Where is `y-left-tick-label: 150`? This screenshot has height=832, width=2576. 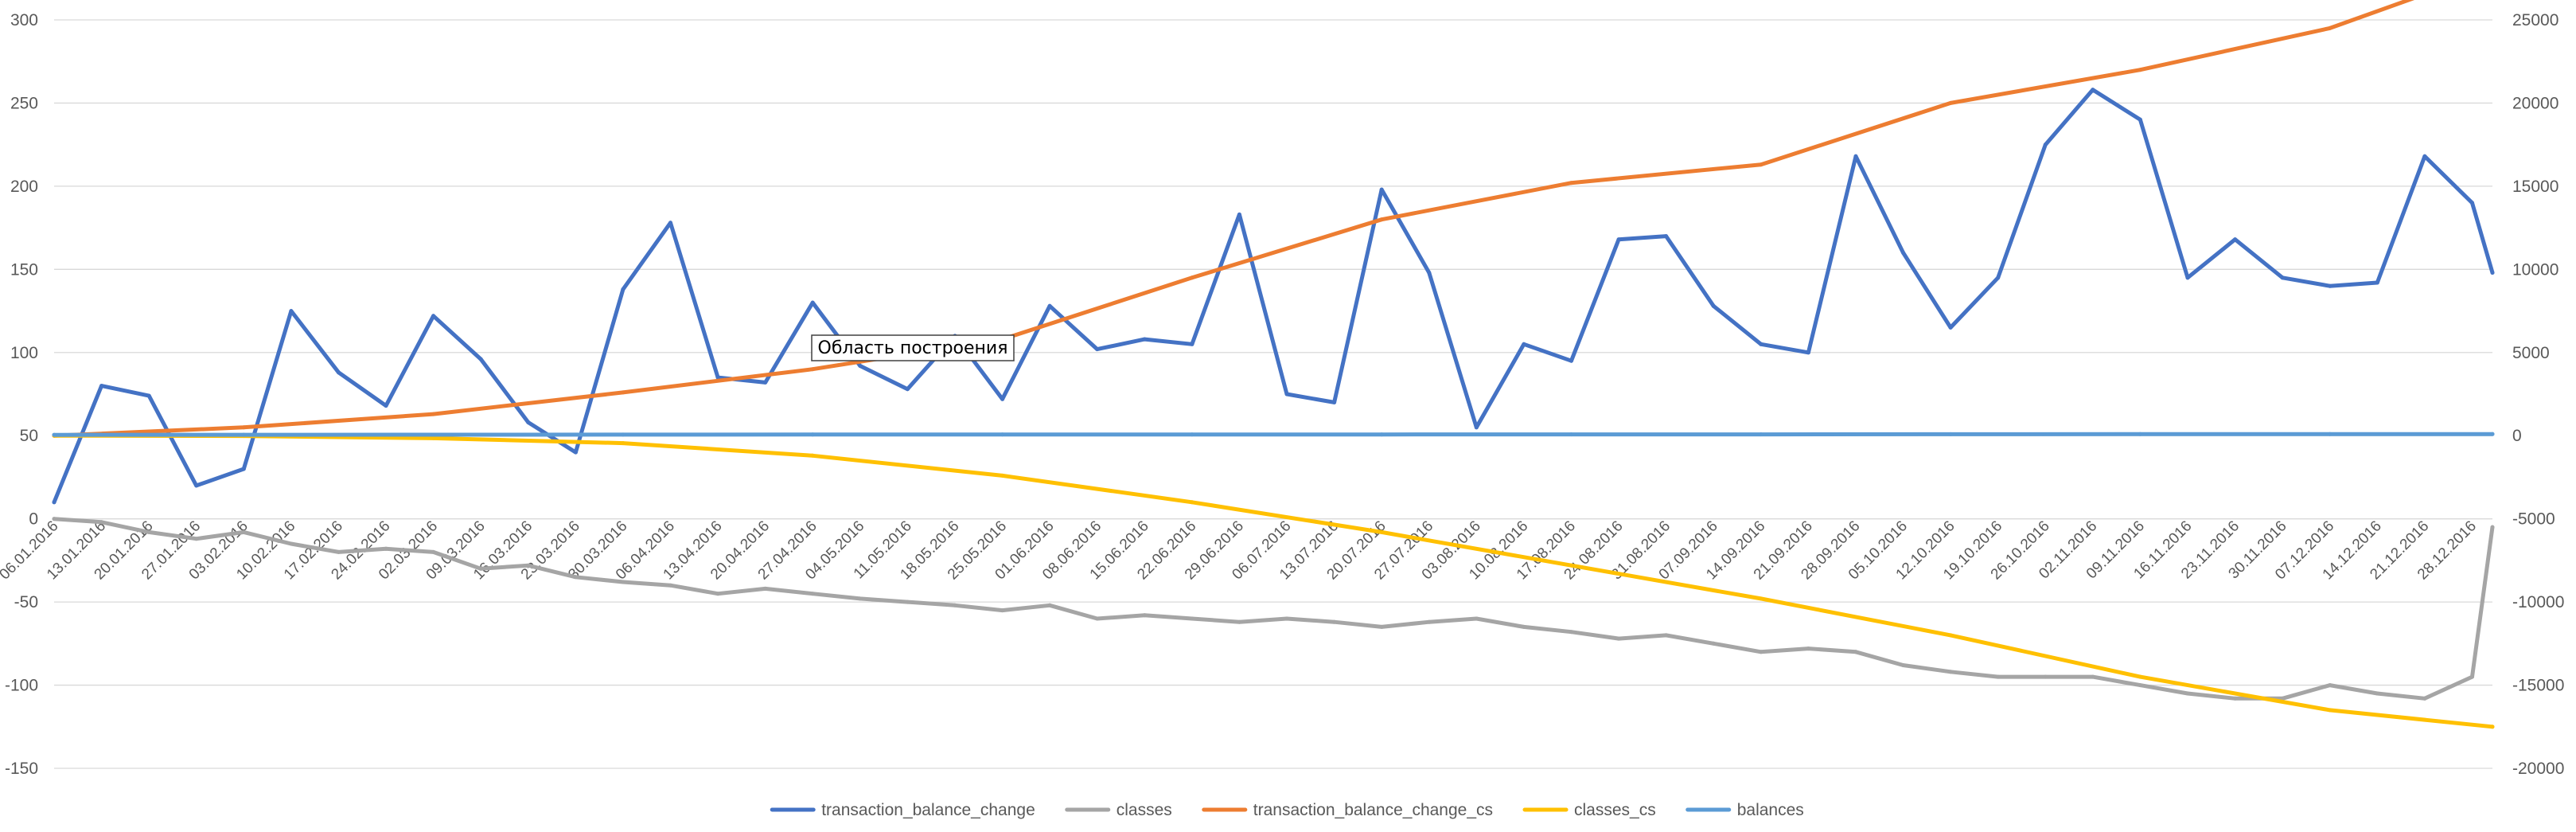
y-left-tick-label: 150 is located at coordinates (24, 269).